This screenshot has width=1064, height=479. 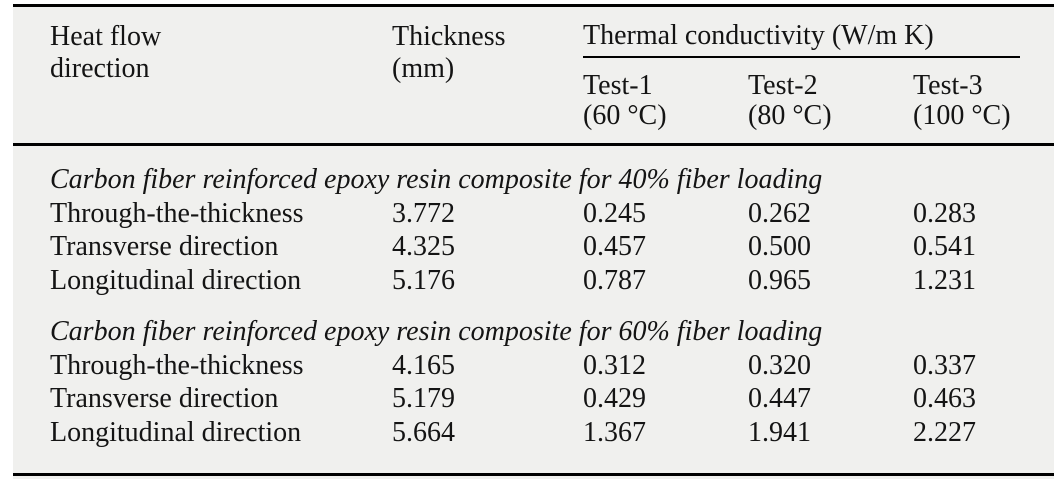 I want to click on table-bottom-rule, so click(x=533, y=474).